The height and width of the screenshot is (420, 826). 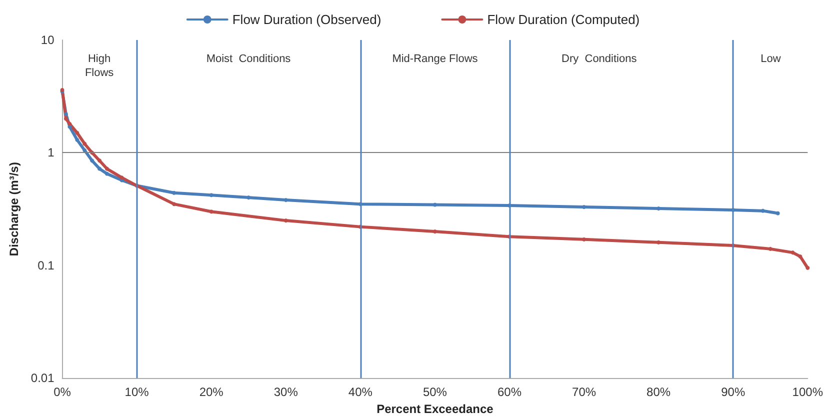 I want to click on y-tick-label: 1, so click(x=51, y=153).